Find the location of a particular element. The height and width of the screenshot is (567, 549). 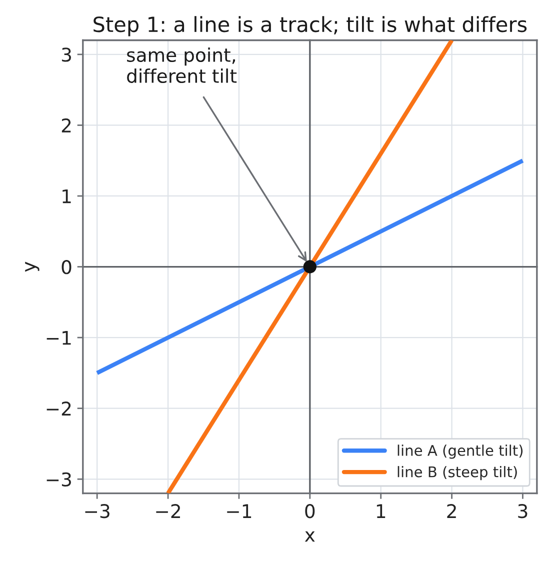

y-tick-label: −1 is located at coordinates (58, 338).